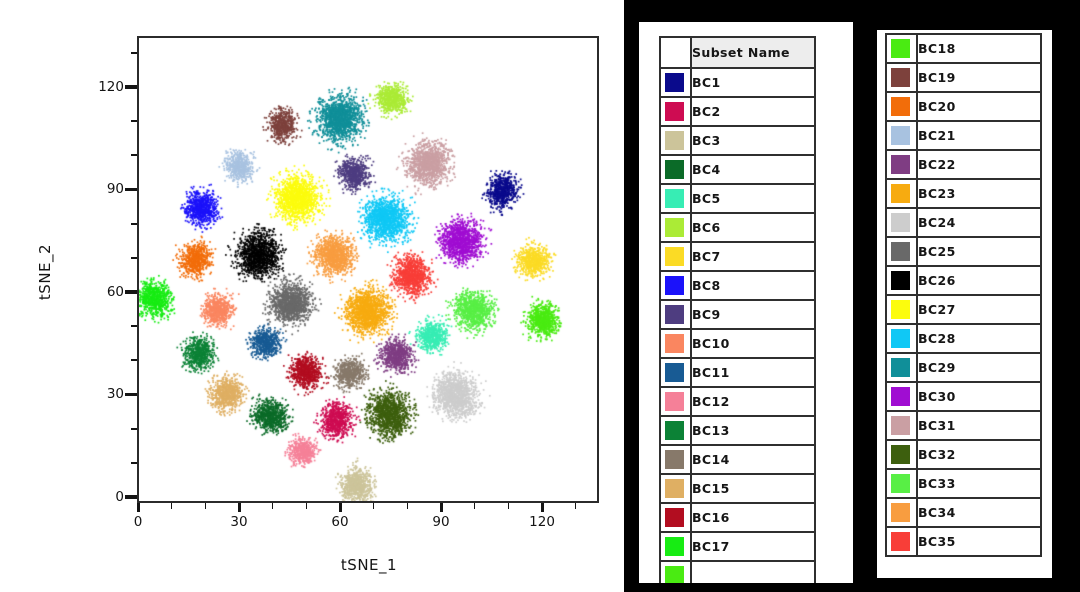 This screenshot has width=1080, height=592. I want to click on legend-row-bc4: BC4, so click(737, 169).